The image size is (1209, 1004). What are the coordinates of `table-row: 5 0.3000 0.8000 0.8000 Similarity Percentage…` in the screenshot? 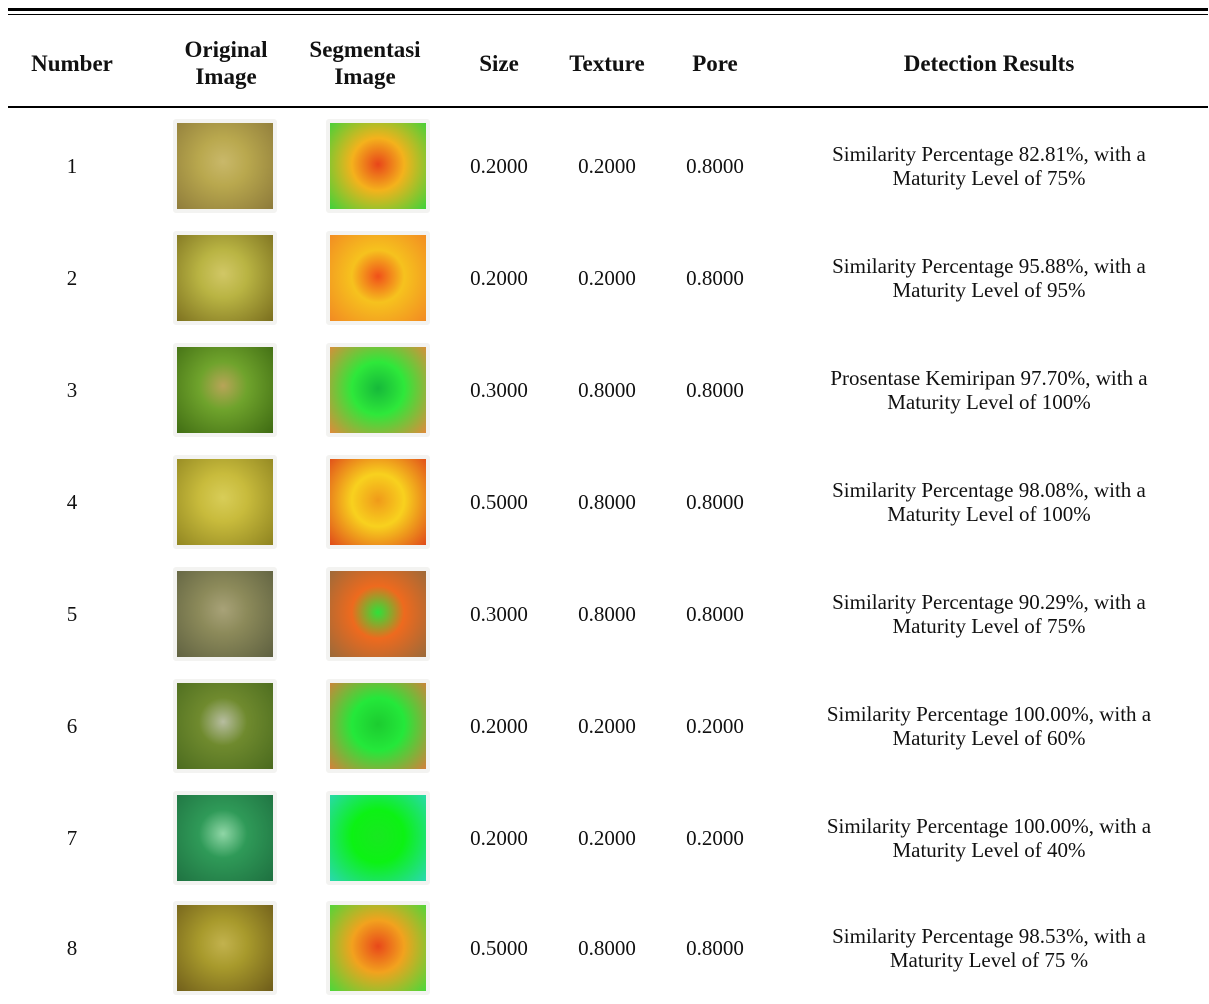 It's located at (604, 614).